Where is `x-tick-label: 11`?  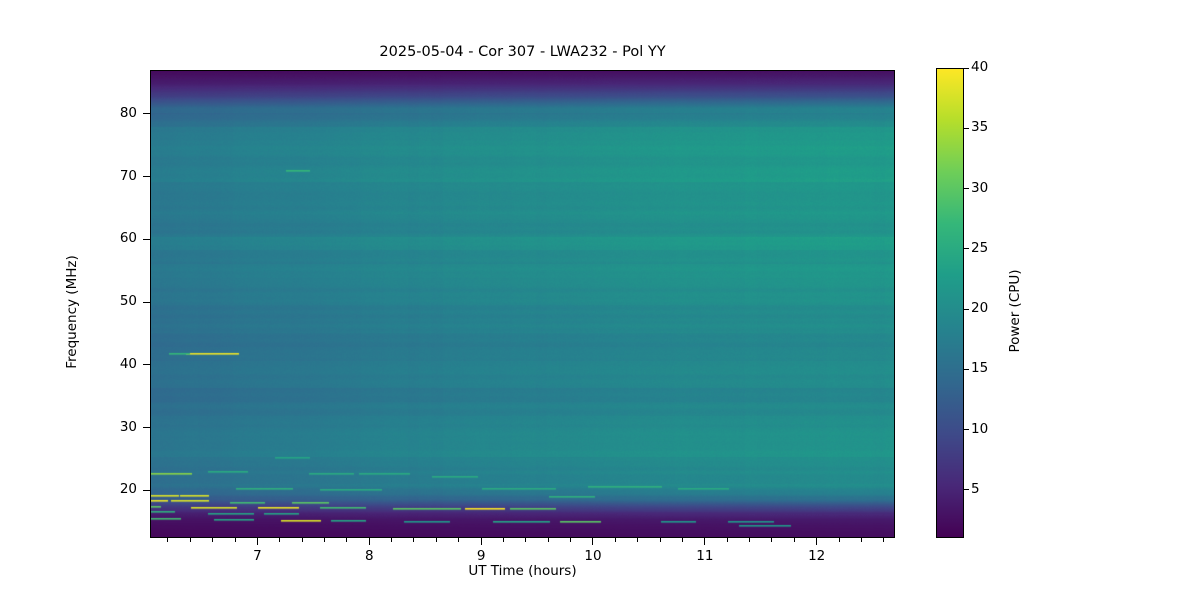
x-tick-label: 11 is located at coordinates (705, 556).